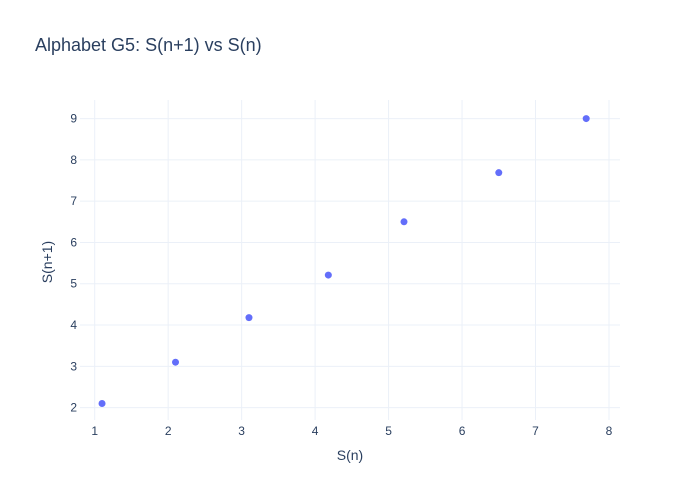 The image size is (700, 500). What do you see at coordinates (73, 263) in the screenshot?
I see `y-tick-labels: 2 3 4 5 6 7 8 9` at bounding box center [73, 263].